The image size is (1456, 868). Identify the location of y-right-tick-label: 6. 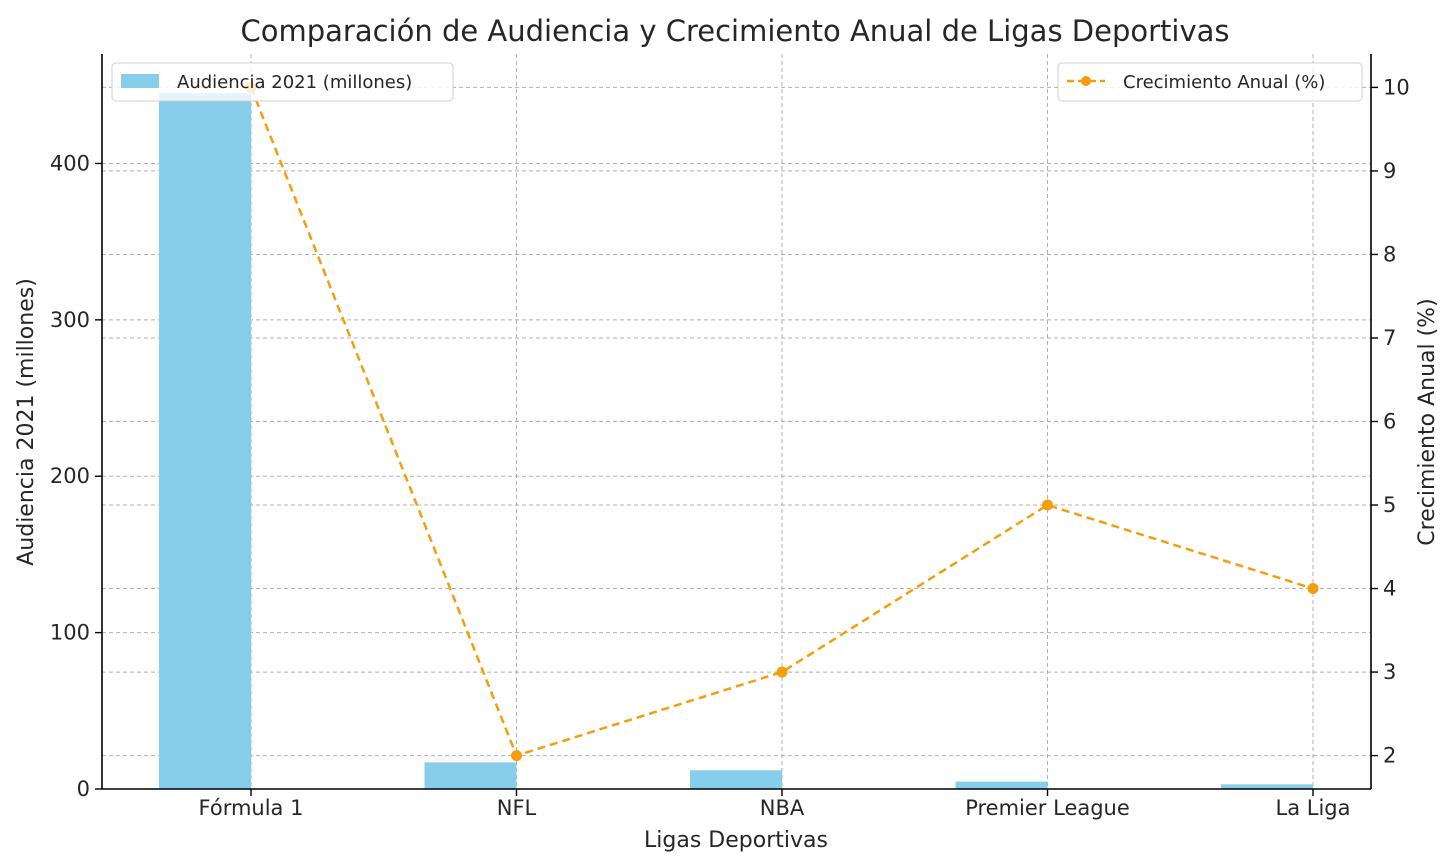
(1389, 422).